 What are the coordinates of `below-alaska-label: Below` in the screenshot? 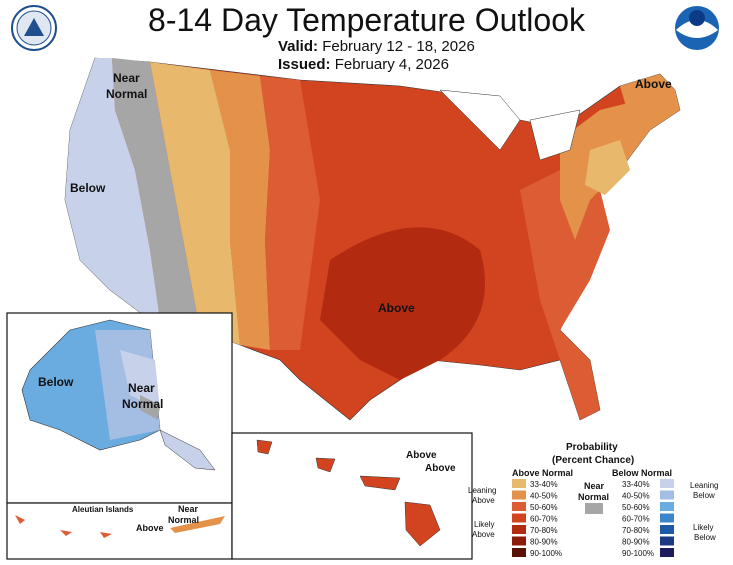 It's located at (56, 382).